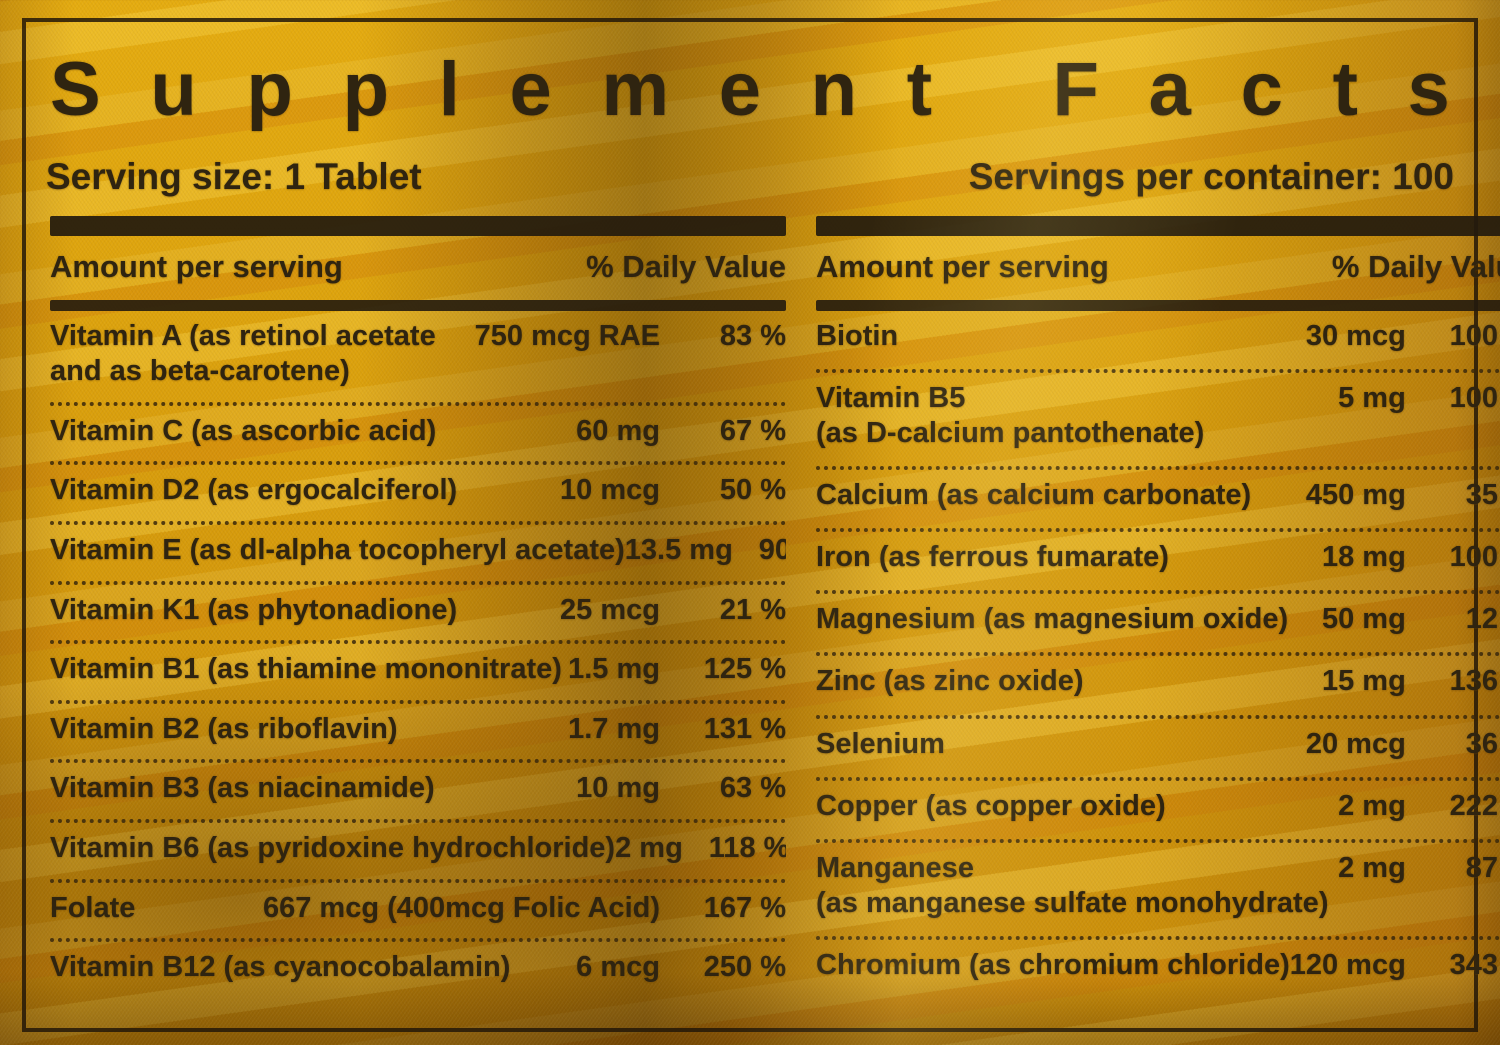 This screenshot has width=1500, height=1045. Describe the element at coordinates (950, 681) in the screenshot. I see `nutrient-name: Zinc (as zinc oxide)` at that location.